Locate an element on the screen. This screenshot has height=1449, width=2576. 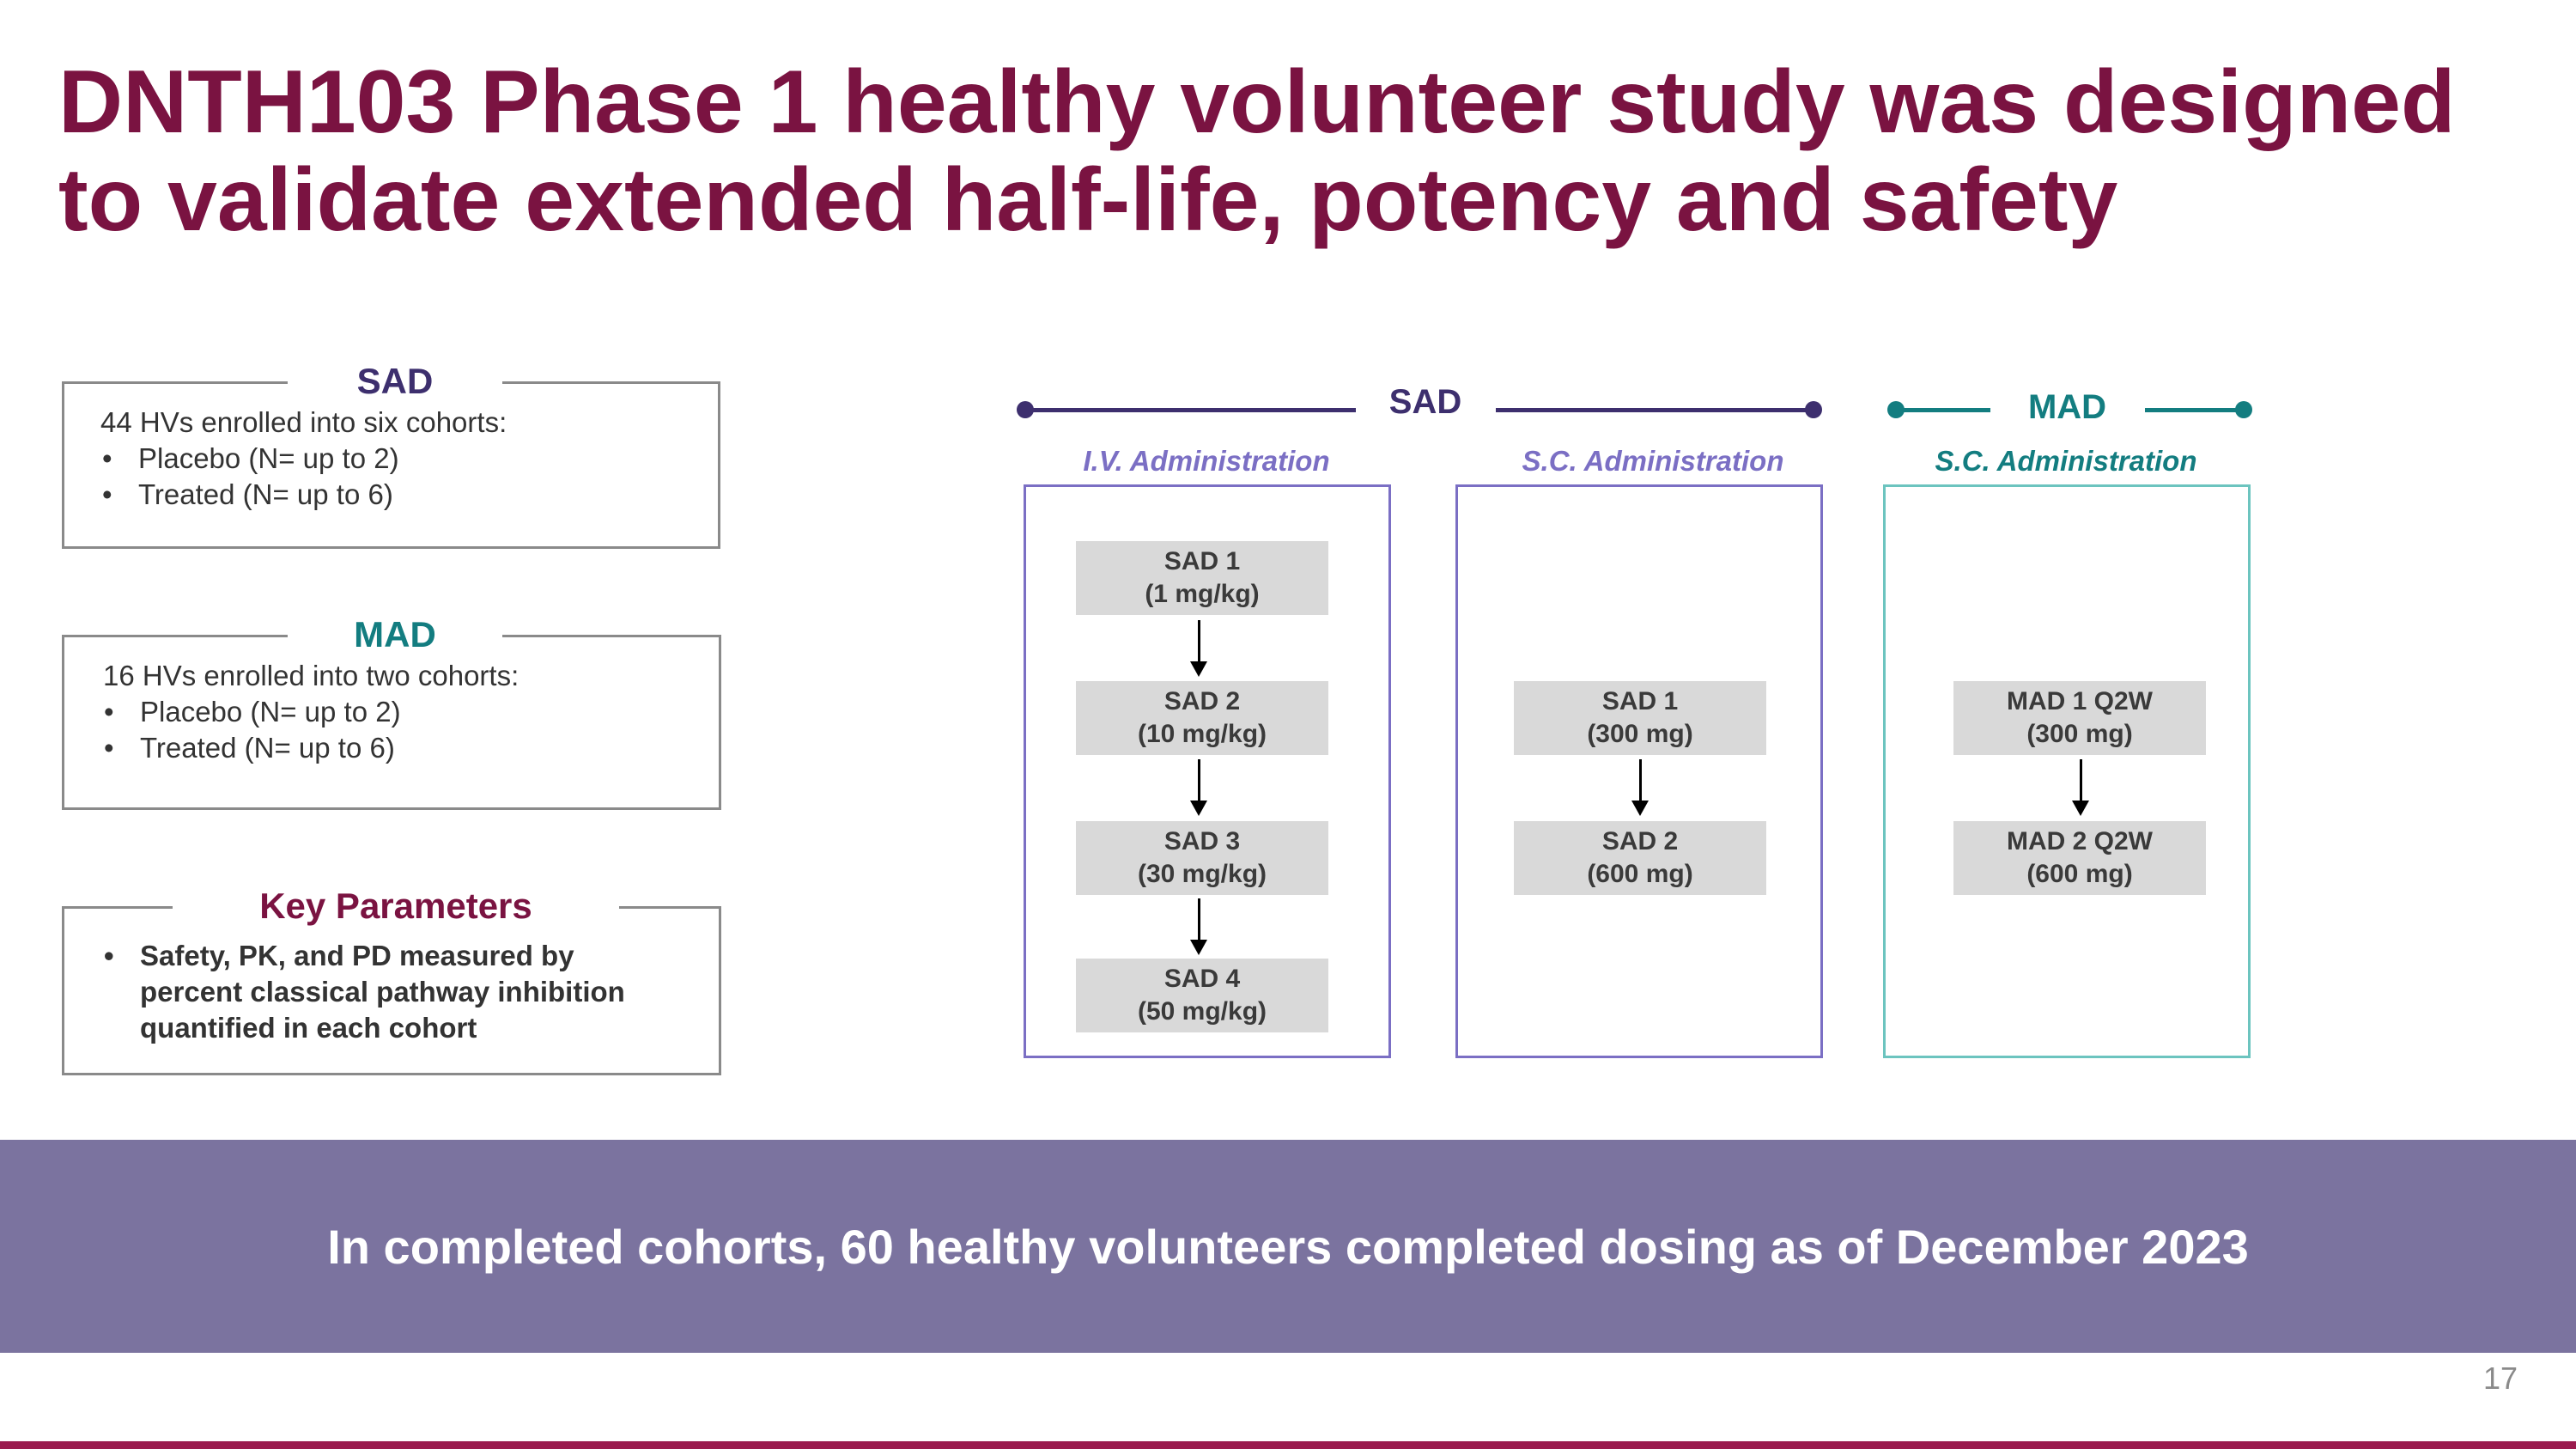
sad-track-label: SAD is located at coordinates (1425, 402).